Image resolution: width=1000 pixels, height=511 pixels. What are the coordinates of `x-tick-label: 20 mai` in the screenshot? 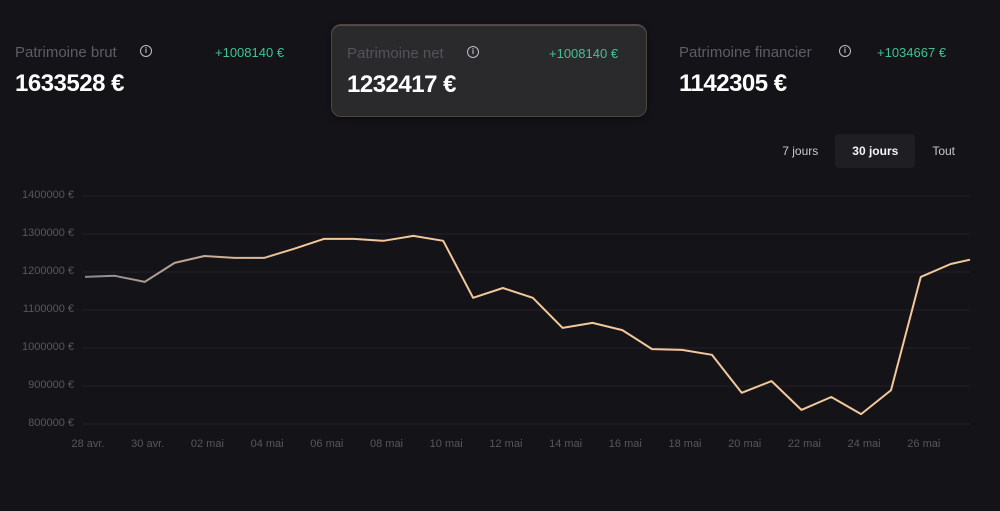 It's located at (745, 444).